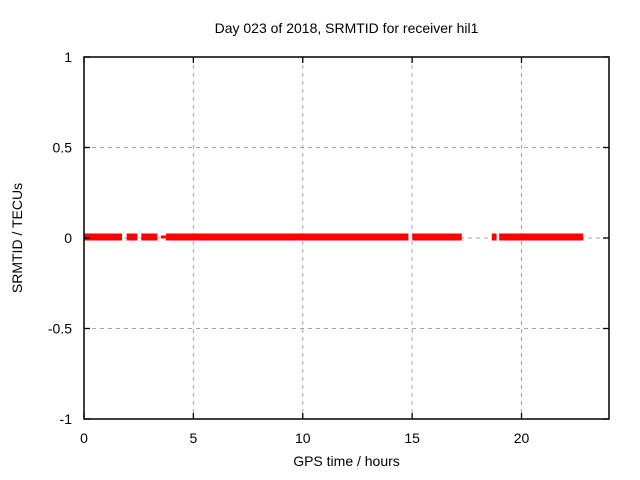  Describe the element at coordinates (66, 419) in the screenshot. I see `y-tick-label: -1` at that location.